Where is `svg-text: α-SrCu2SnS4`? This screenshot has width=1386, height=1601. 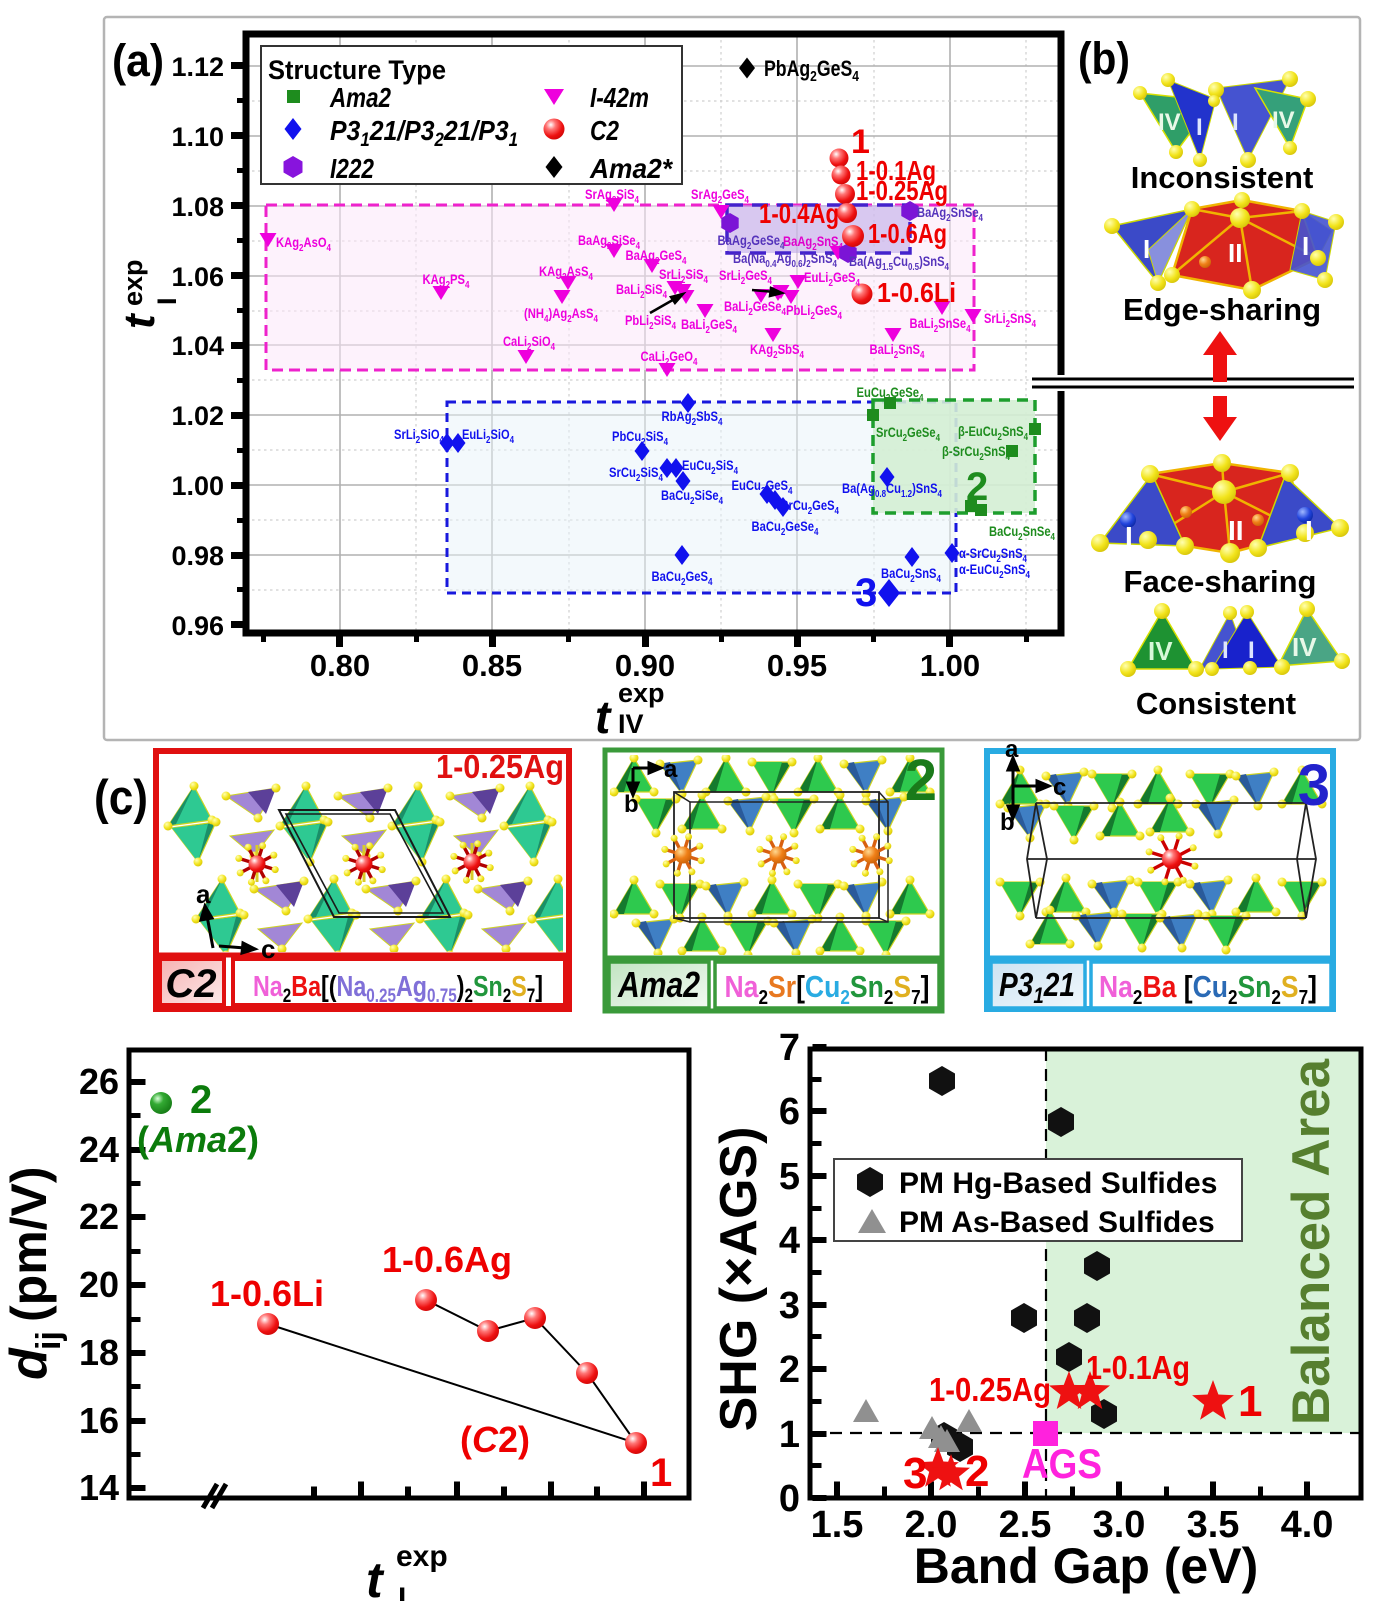
svg-text: α-SrCu2SnS4 is located at coordinates (993, 555).